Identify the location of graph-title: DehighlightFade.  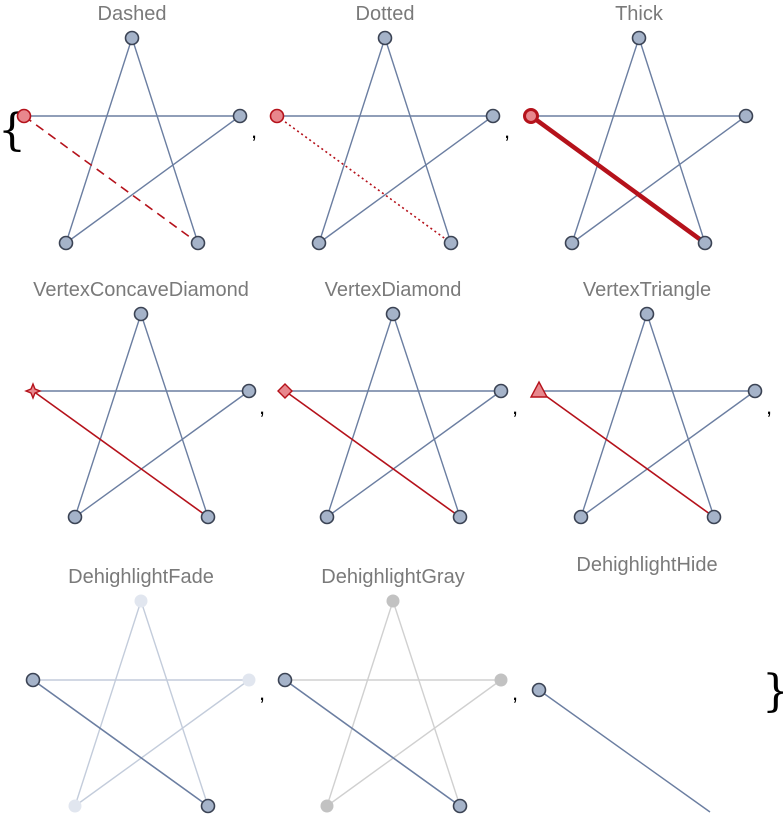
(141, 577).